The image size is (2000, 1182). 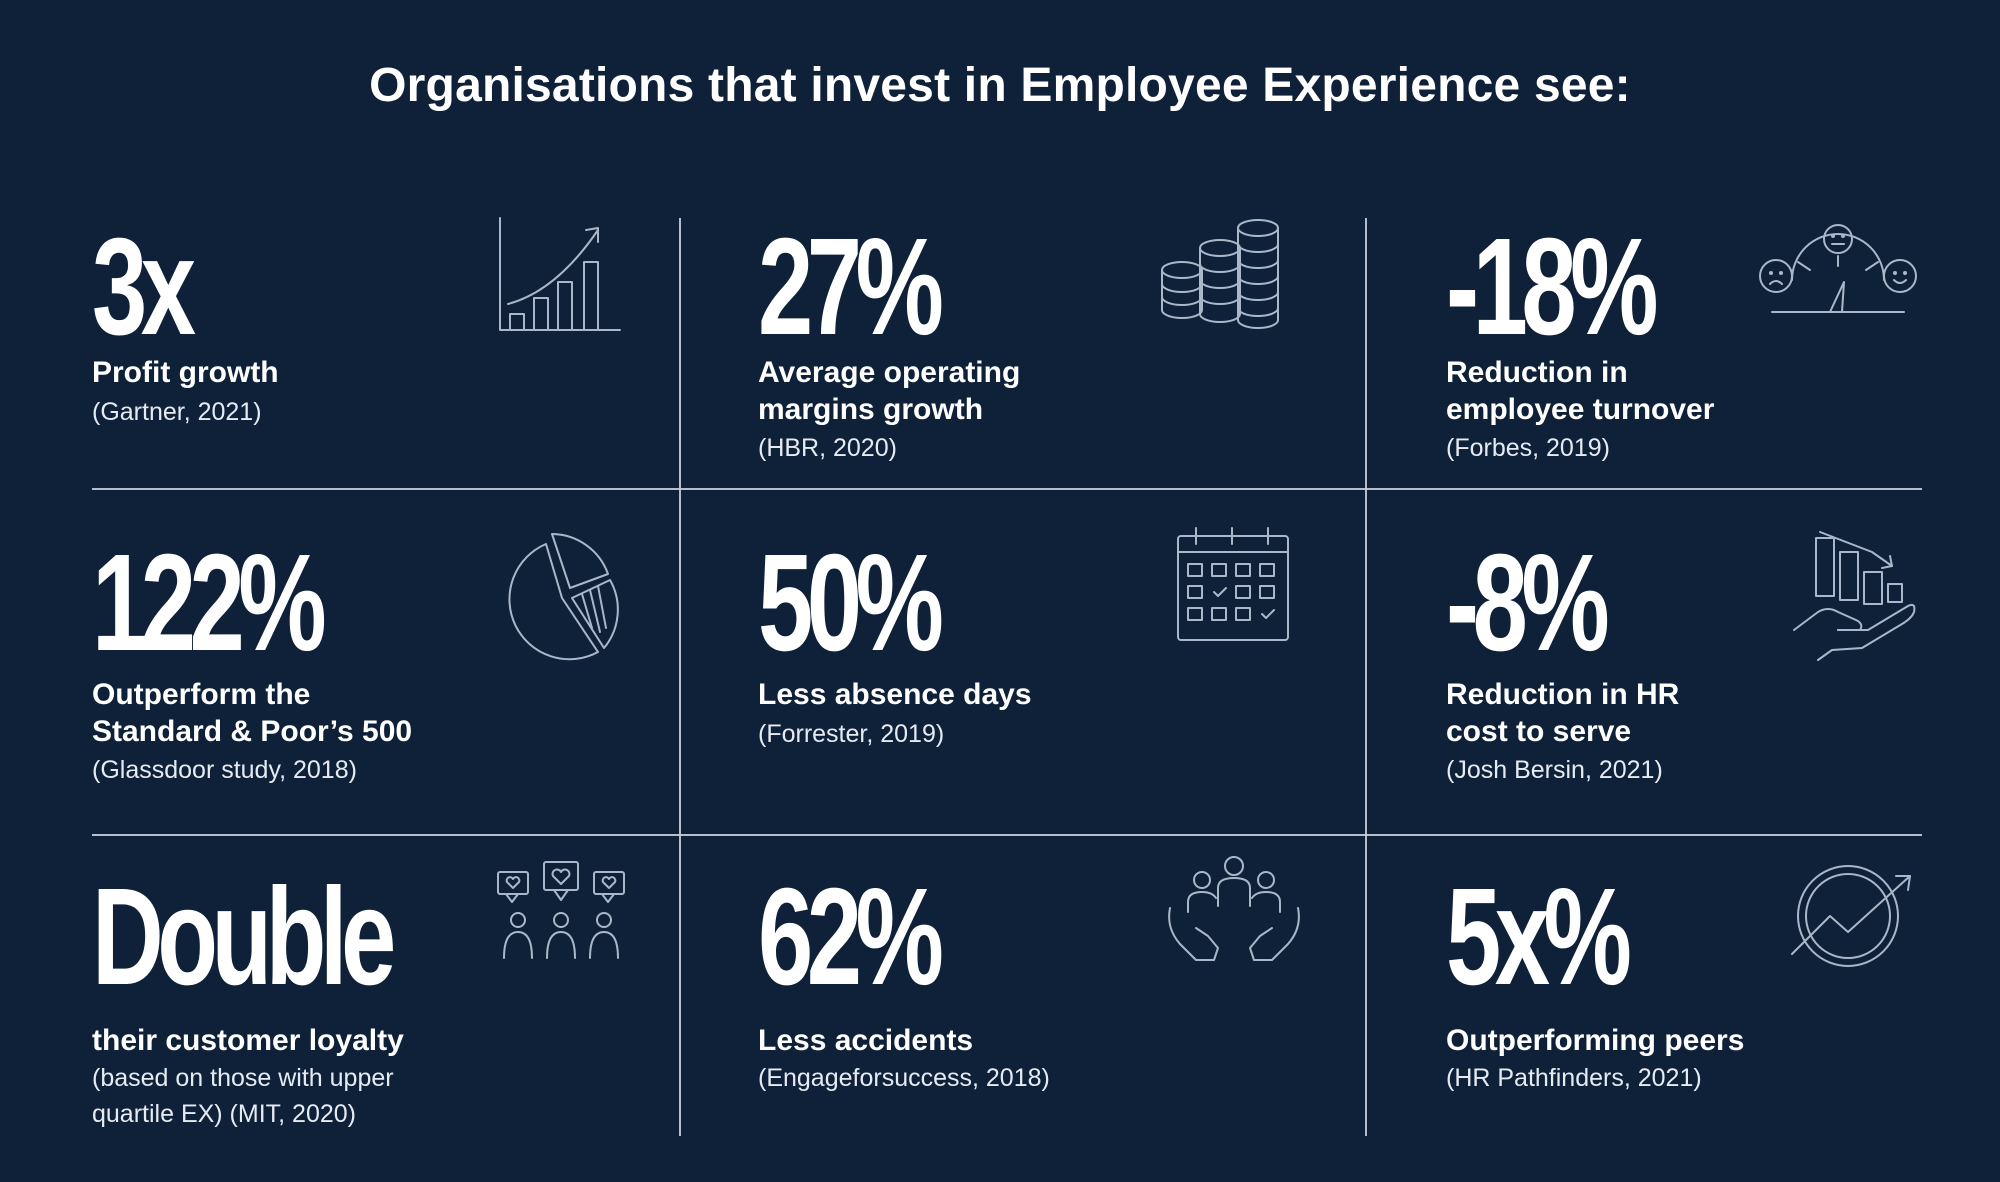 What do you see at coordinates (1563, 713) in the screenshot?
I see `stat-label: Reduction in HR cost to serve` at bounding box center [1563, 713].